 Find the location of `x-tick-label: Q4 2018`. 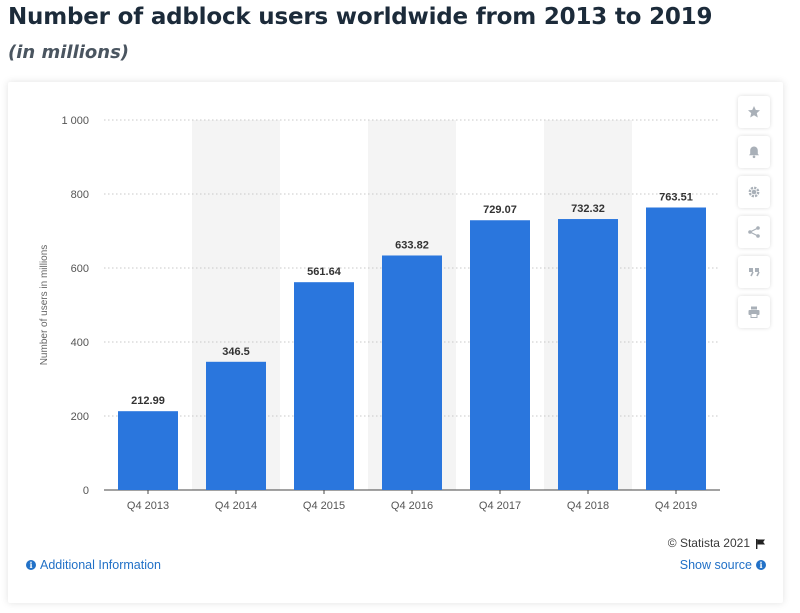

x-tick-label: Q4 2018 is located at coordinates (588, 506).